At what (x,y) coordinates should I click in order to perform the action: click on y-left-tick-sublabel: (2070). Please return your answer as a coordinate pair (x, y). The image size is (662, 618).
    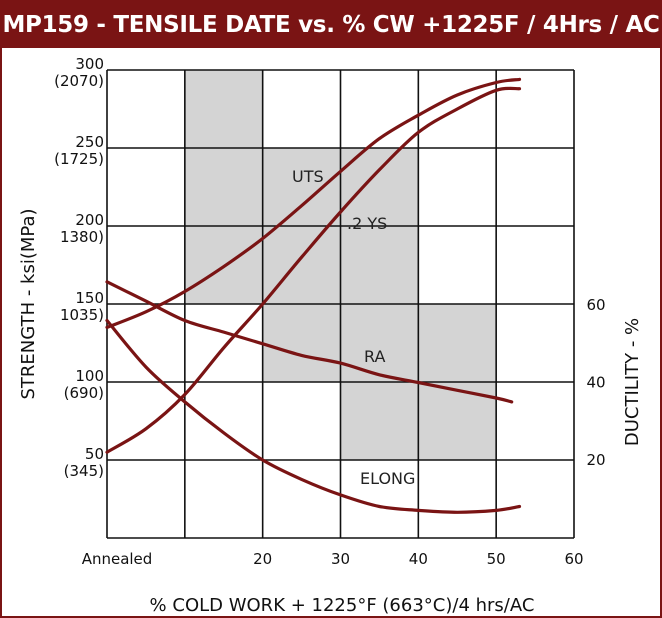
    Looking at the image, I should click on (79, 81).